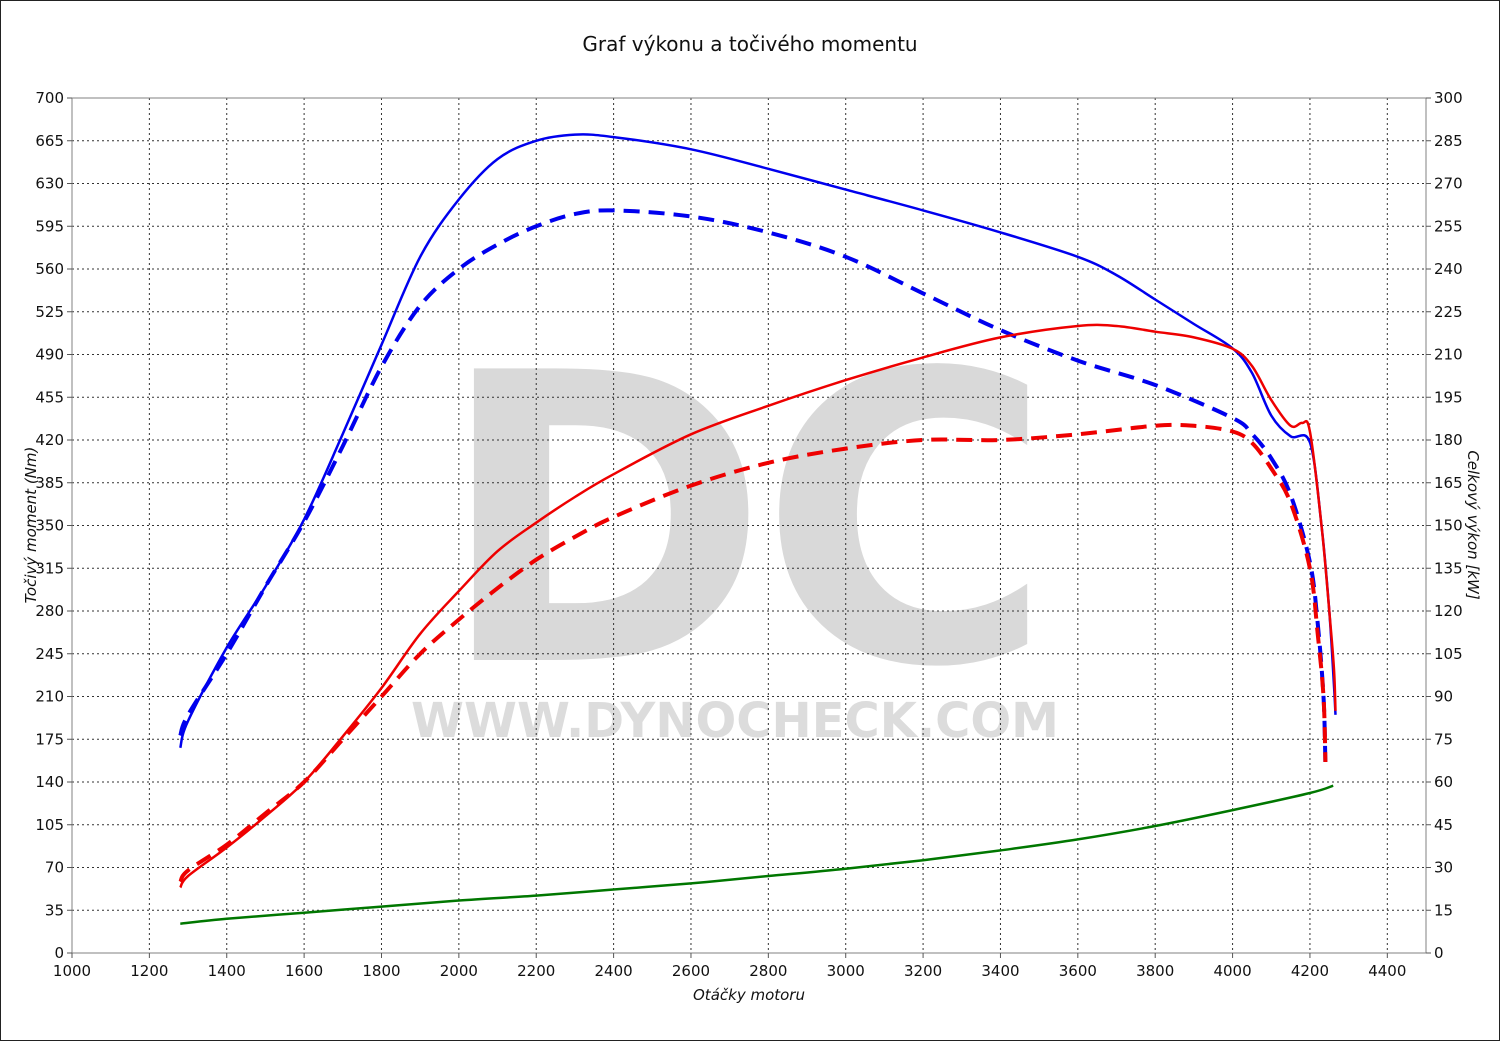 Image resolution: width=1500 pixels, height=1041 pixels. I want to click on y-right-tick-label: 165, so click(1448, 483).